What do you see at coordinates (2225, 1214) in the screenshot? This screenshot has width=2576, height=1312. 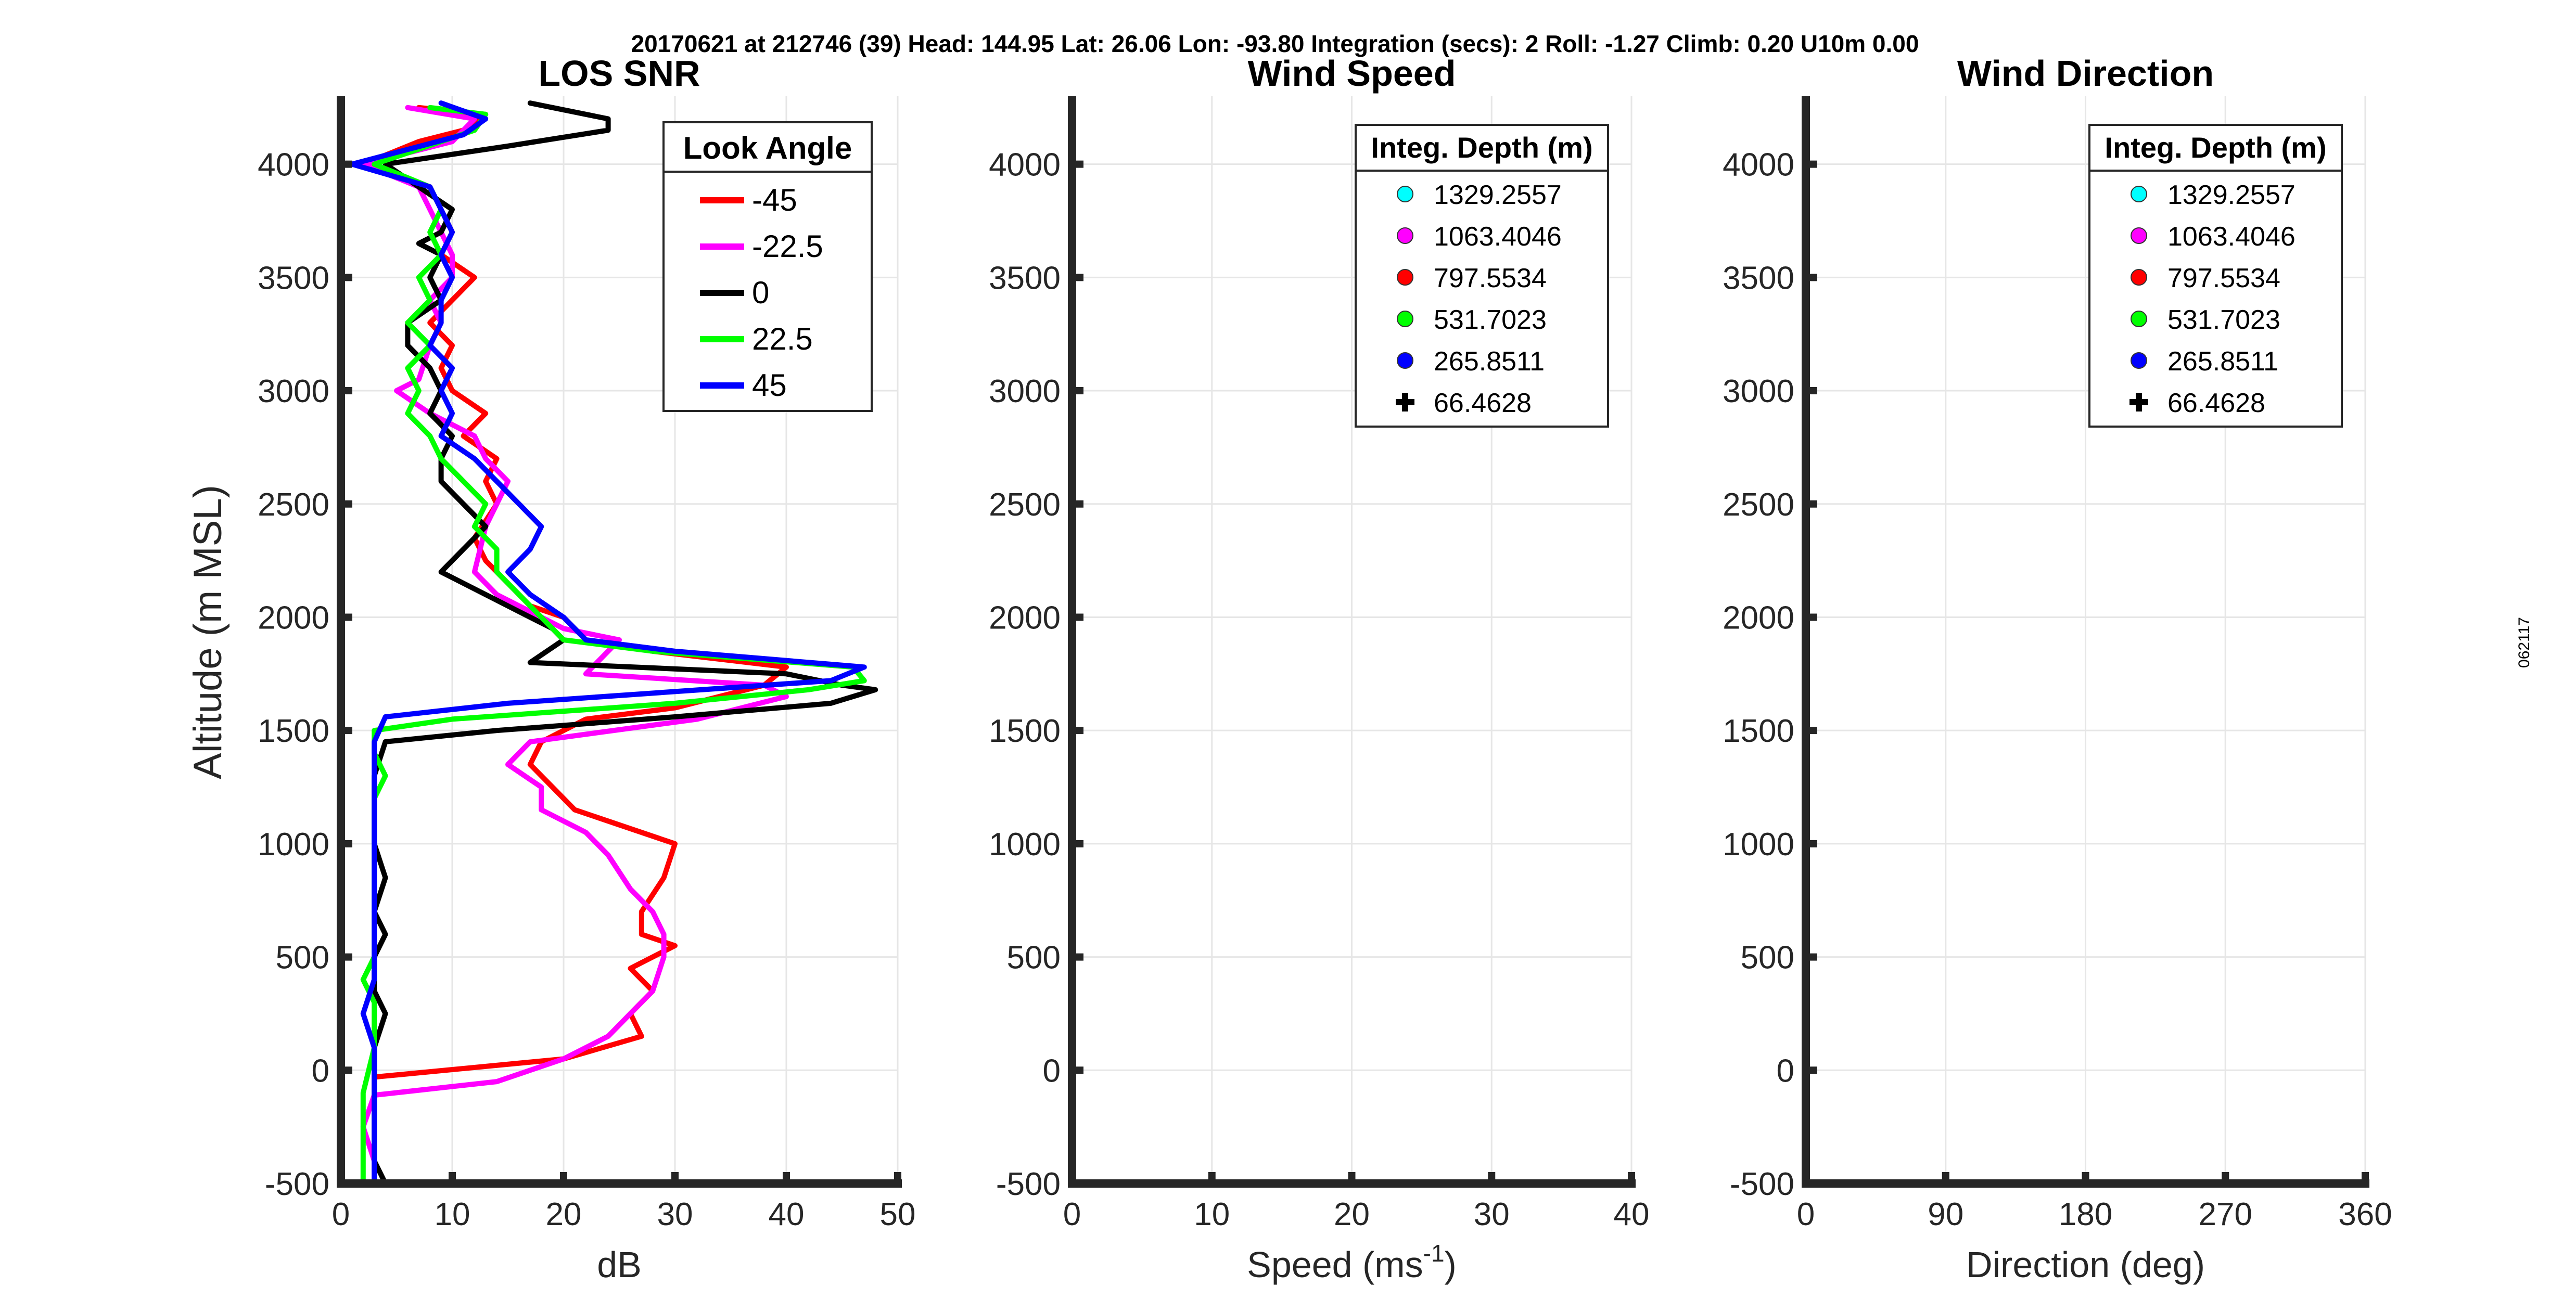 I see `x-tick-label: 270` at bounding box center [2225, 1214].